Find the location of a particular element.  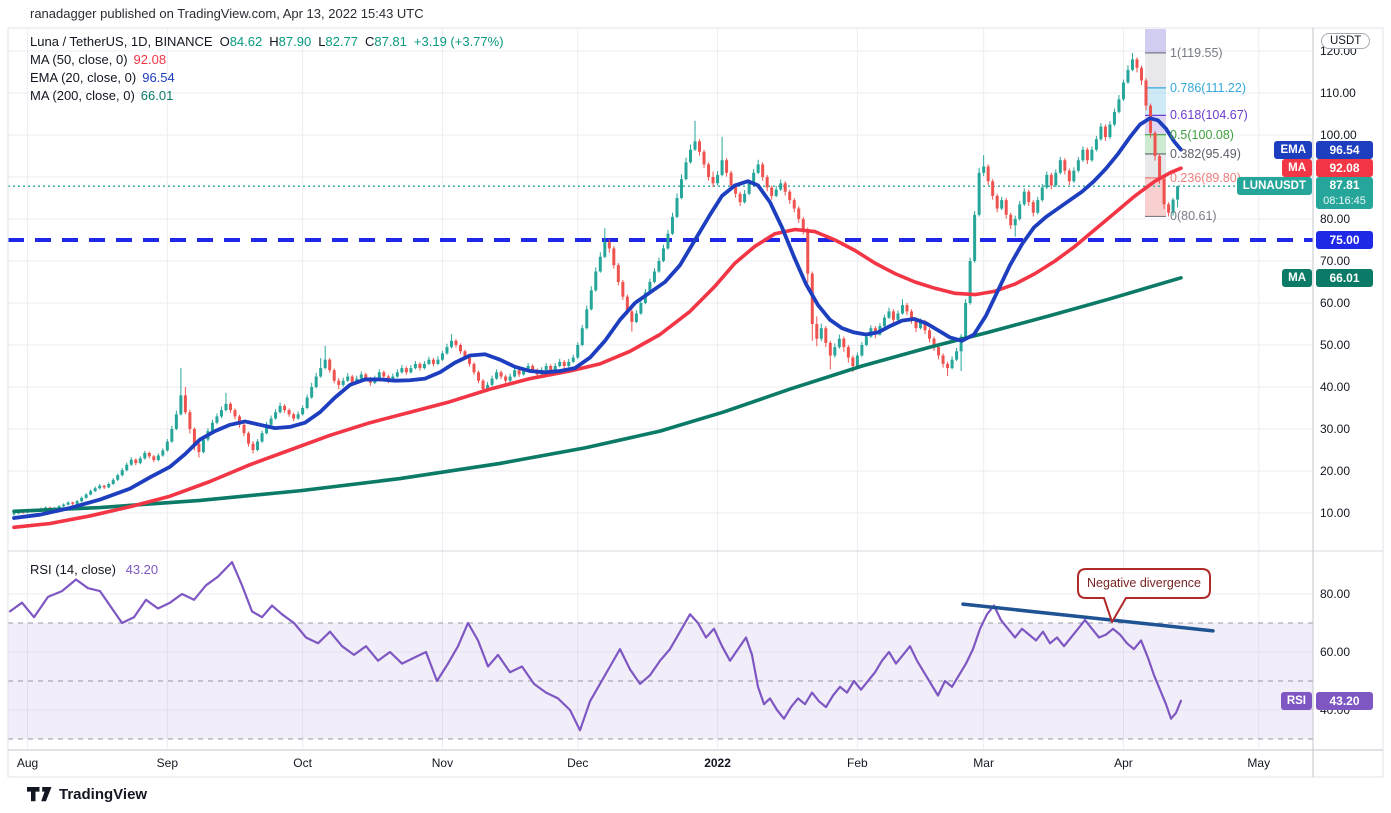

fib-level-label: 0.236(89.80) is located at coordinates (1205, 177).